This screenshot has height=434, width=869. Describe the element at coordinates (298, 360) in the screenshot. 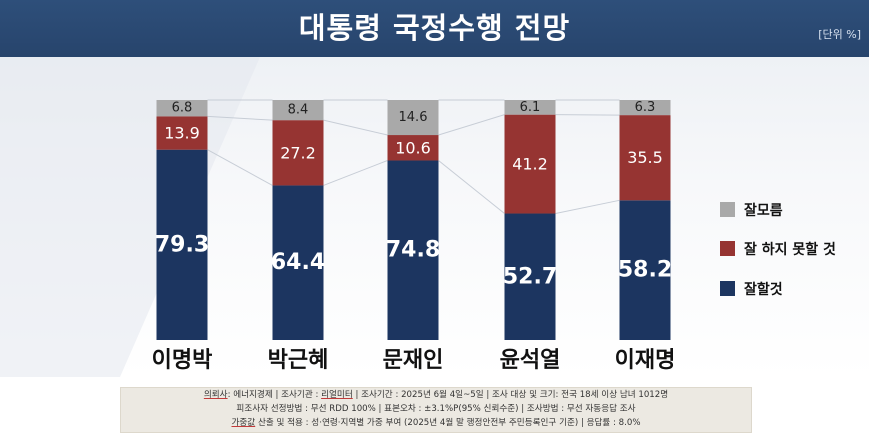

I see `category-label-2: 박근혜` at that location.